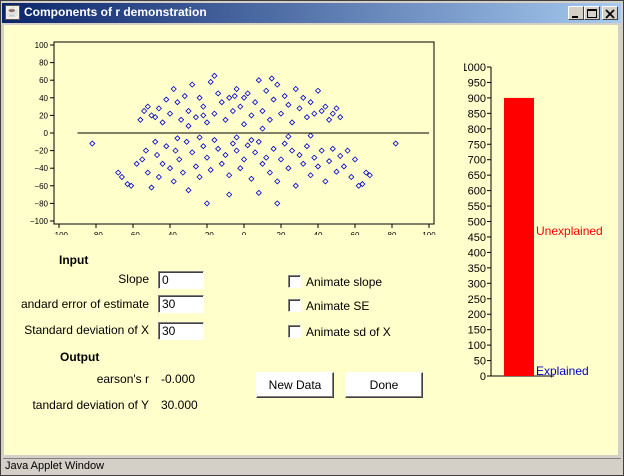 The image size is (624, 476). What do you see at coordinates (477, 284) in the screenshot?
I see `bar-y-tick-label: 300` at bounding box center [477, 284].